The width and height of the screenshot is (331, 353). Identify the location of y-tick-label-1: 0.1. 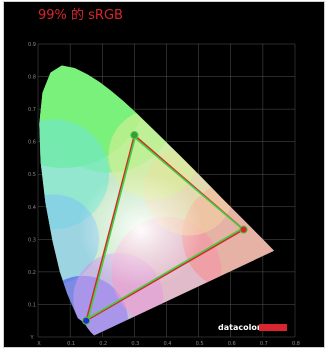
(32, 305).